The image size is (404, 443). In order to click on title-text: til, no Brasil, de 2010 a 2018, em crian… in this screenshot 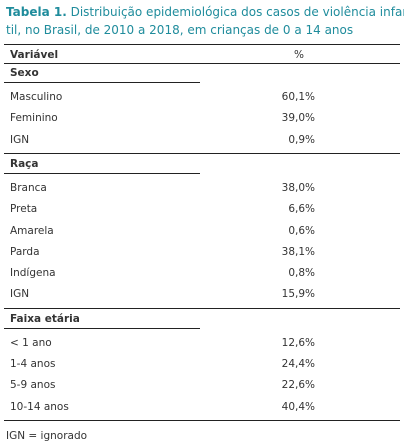, I will do `click(180, 30)`.